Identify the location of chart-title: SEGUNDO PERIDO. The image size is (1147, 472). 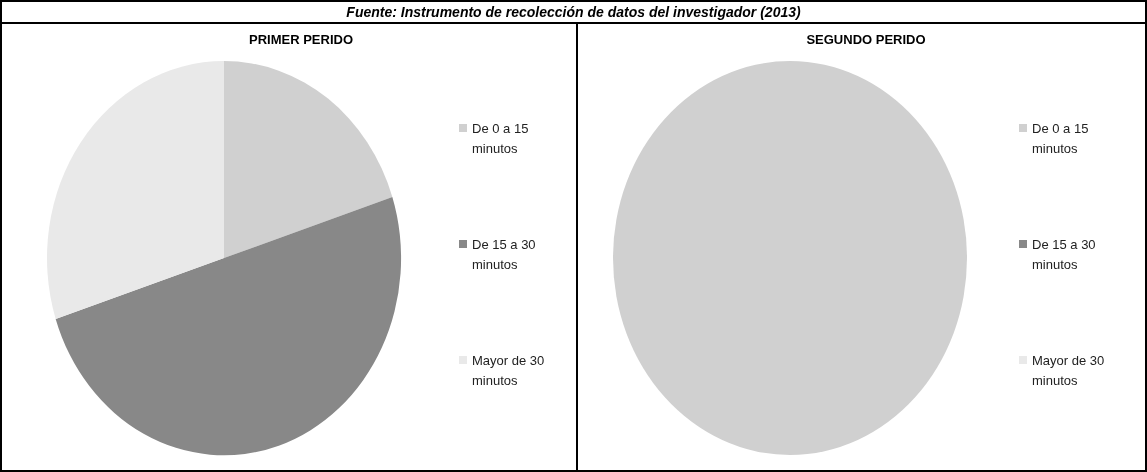
(866, 39).